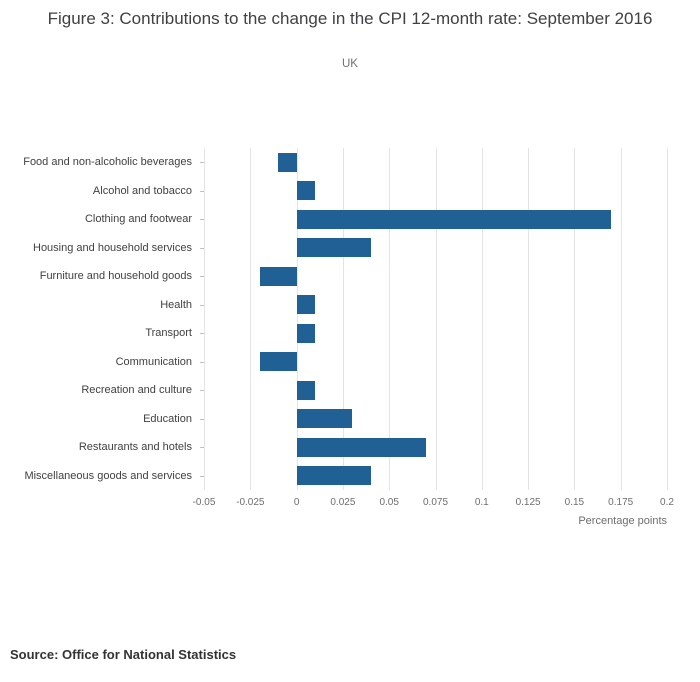 Image resolution: width=700 pixels, height=682 pixels. I want to click on y-axis-label: Food and non-alcoholic beverages, so click(107, 162).